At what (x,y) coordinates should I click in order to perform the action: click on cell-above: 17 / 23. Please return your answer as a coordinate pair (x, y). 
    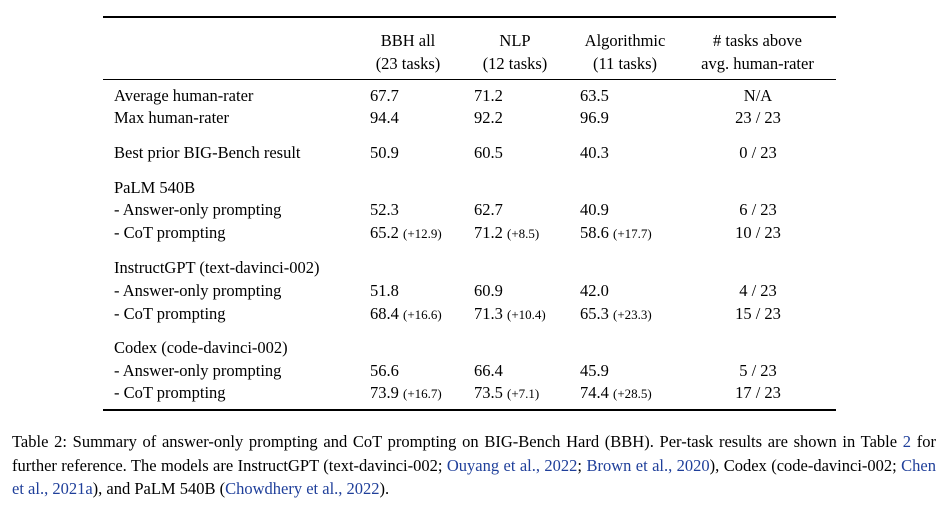
    Looking at the image, I should click on (758, 392).